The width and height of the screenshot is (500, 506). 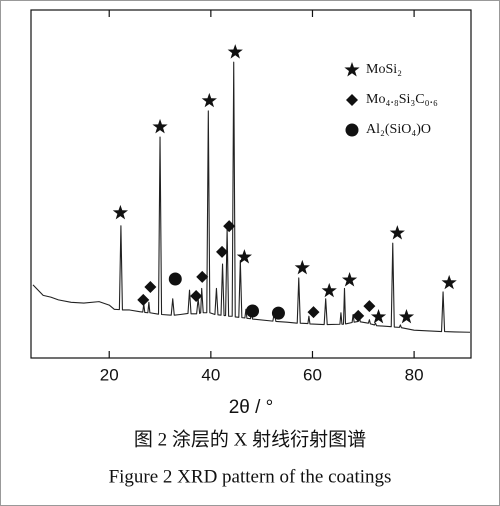 What do you see at coordinates (398, 129) in the screenshot?
I see `legend-label: Al₂(SiO₄)O` at bounding box center [398, 129].